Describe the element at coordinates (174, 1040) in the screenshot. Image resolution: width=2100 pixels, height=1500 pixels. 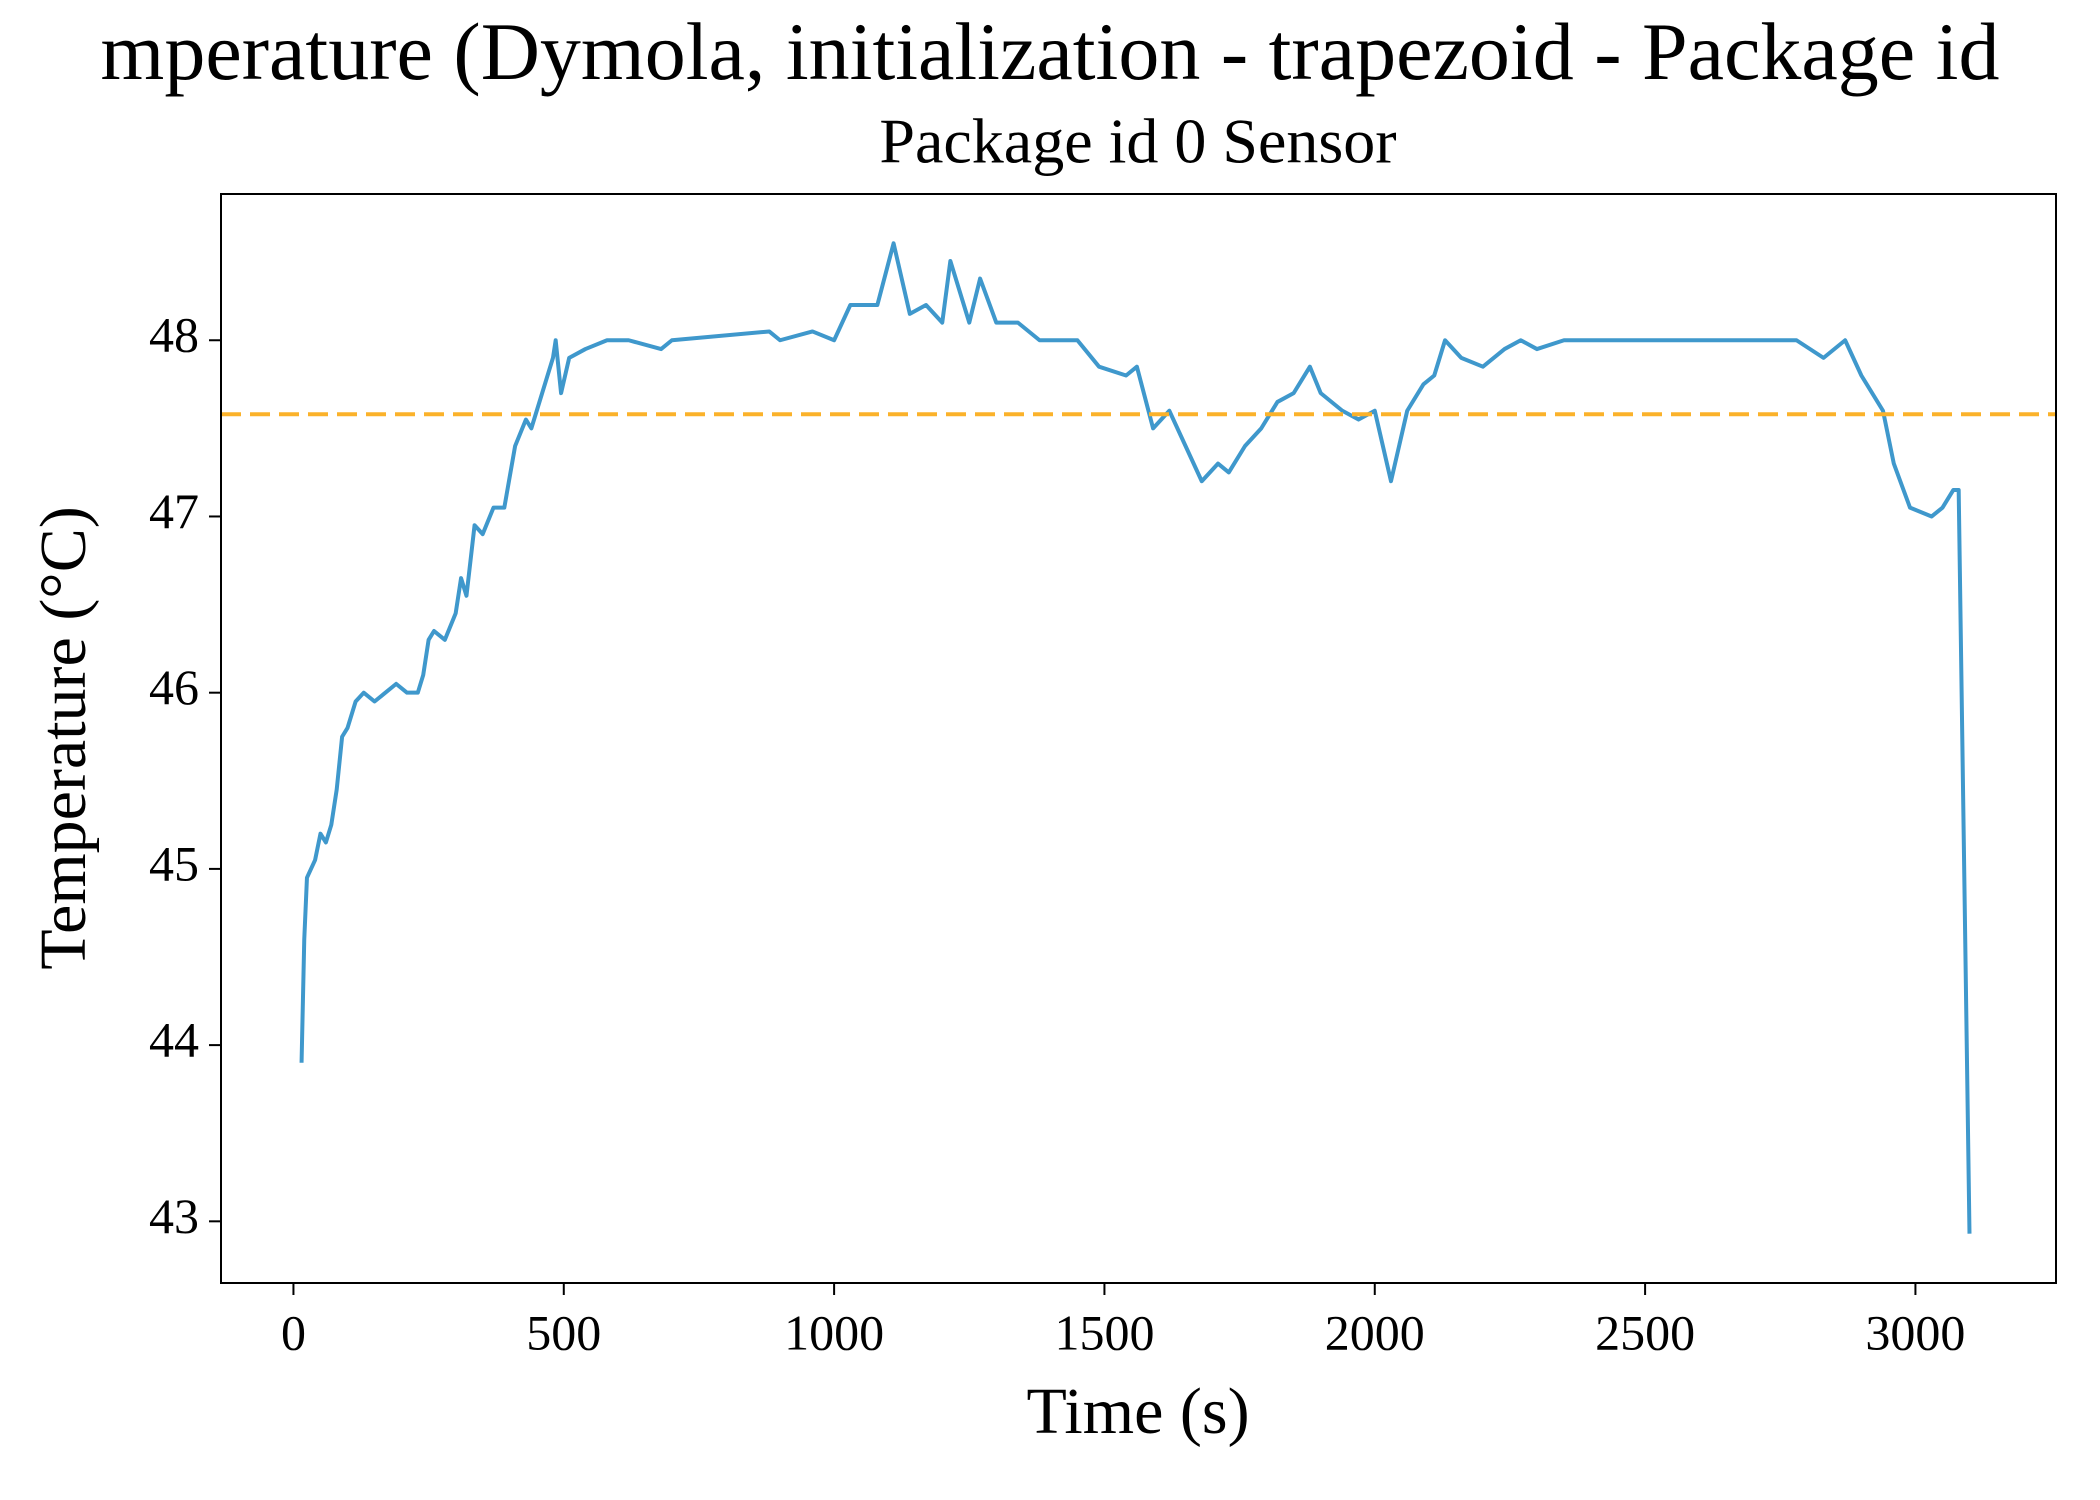
I see `y-tick-label: 44` at that location.